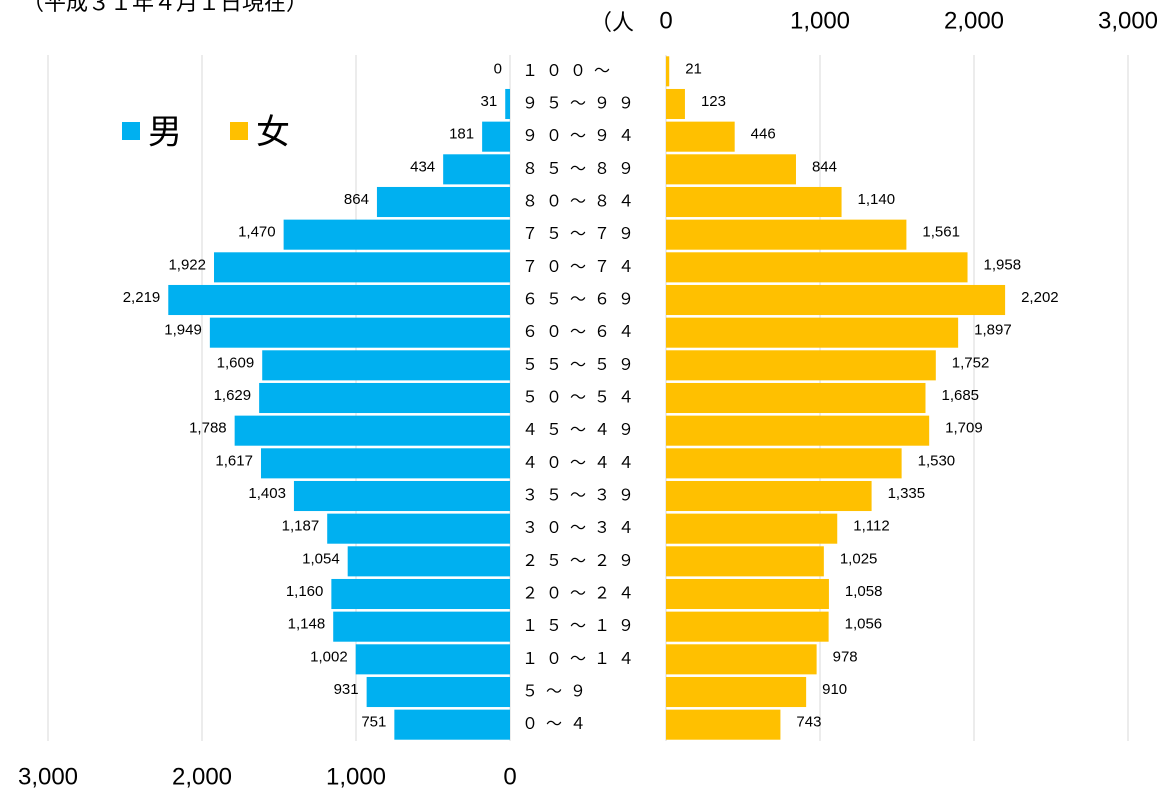 Image resolution: width=1176 pixels, height=794 pixels. What do you see at coordinates (202, 776) in the screenshot?
I see `x-tick-label: 2,000` at bounding box center [202, 776].